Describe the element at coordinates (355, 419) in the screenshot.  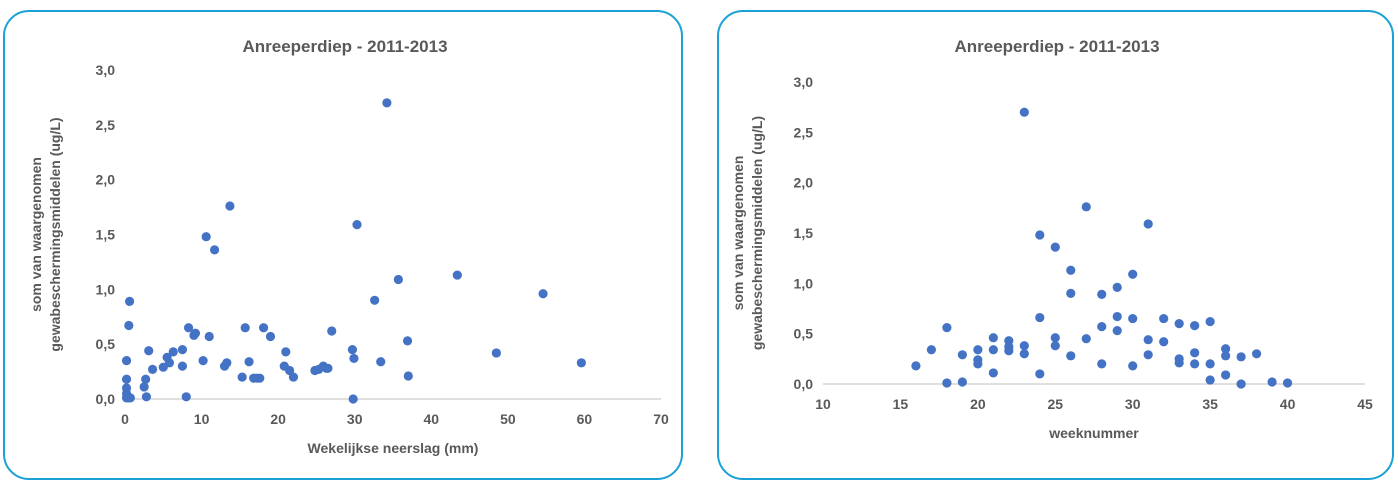
I see `x-tick-label: 30` at that location.